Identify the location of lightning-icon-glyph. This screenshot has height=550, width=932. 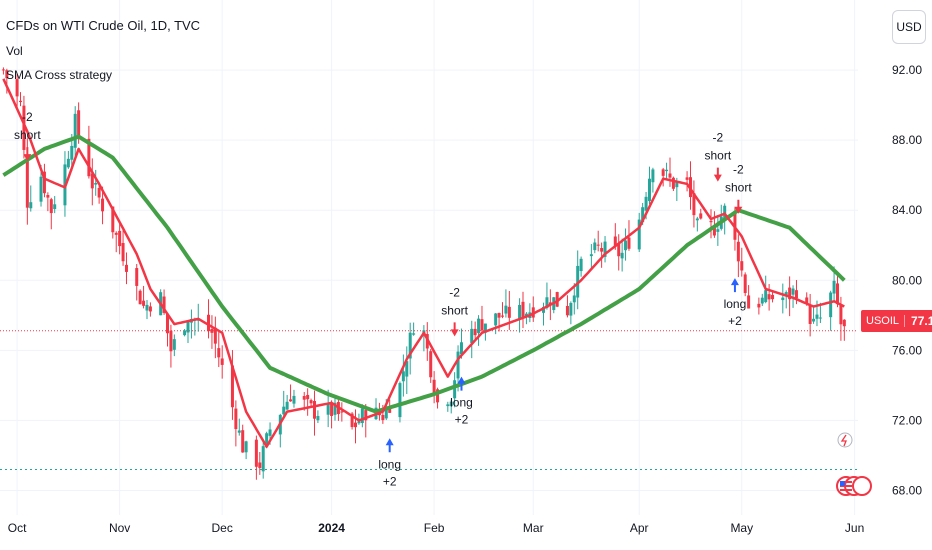
(843, 440).